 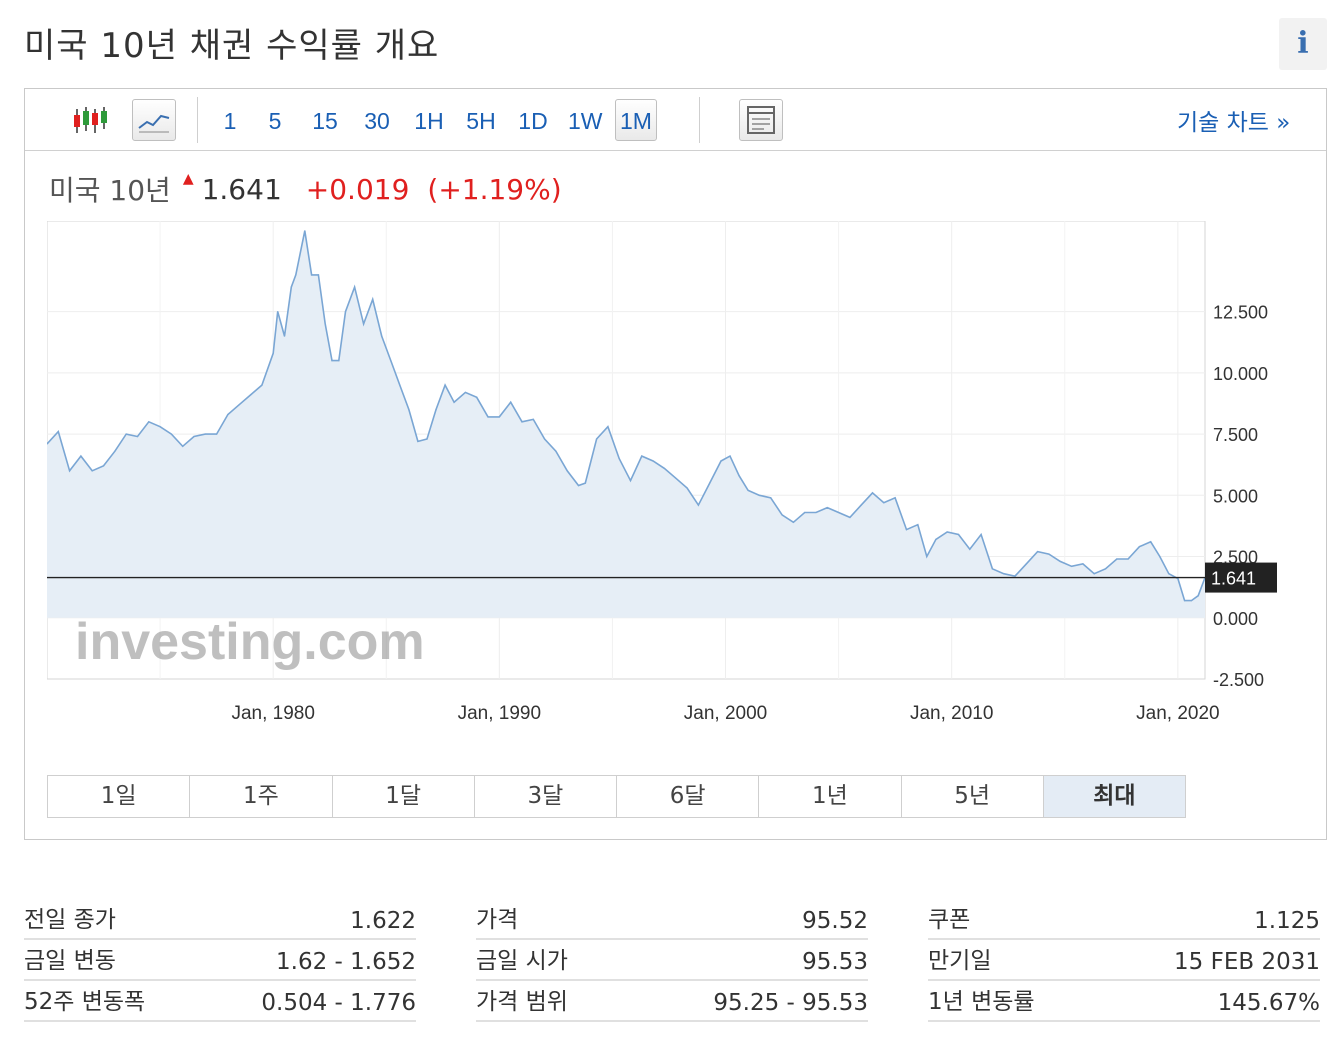 I want to click on interval-button-5: 5, so click(x=275, y=121).